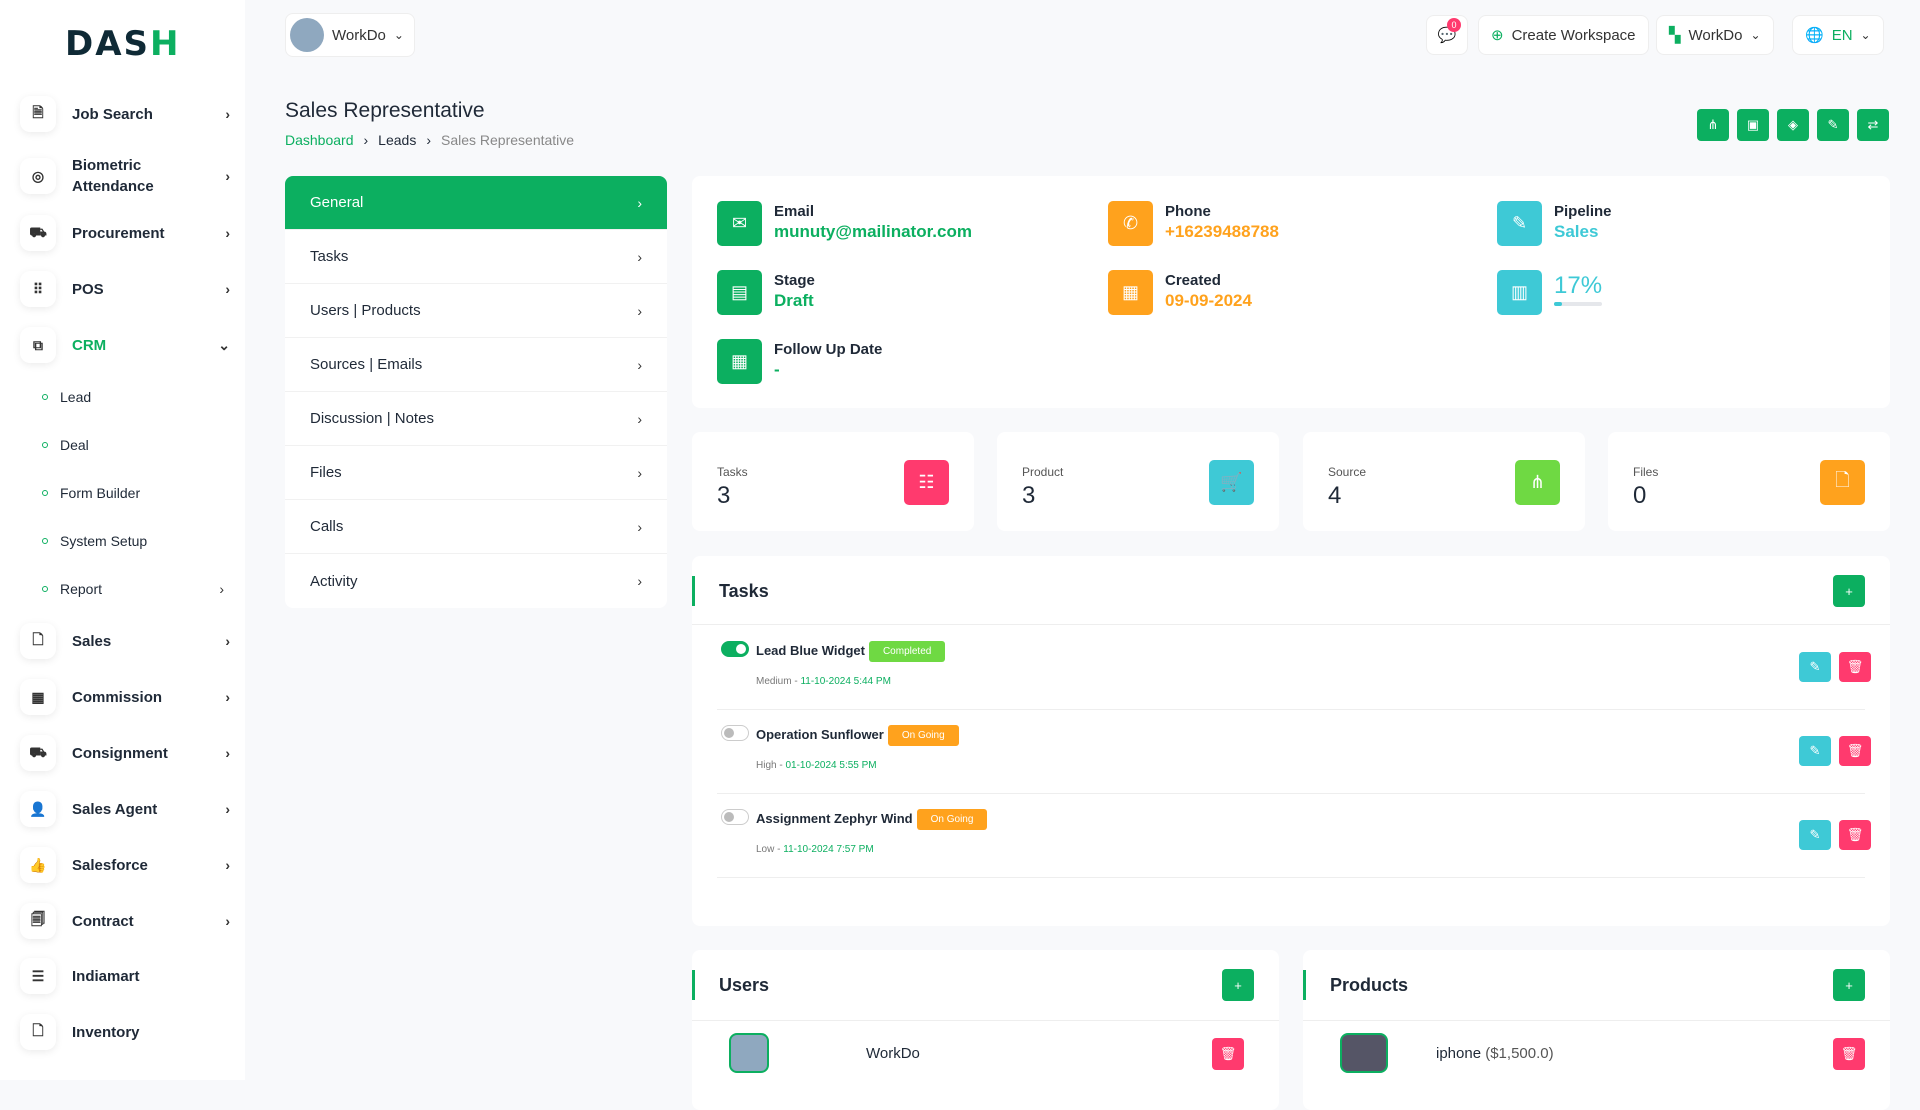 This screenshot has height=1110, width=1920. Describe the element at coordinates (1447, 35) in the screenshot. I see `messages-button: 💬 0` at that location.